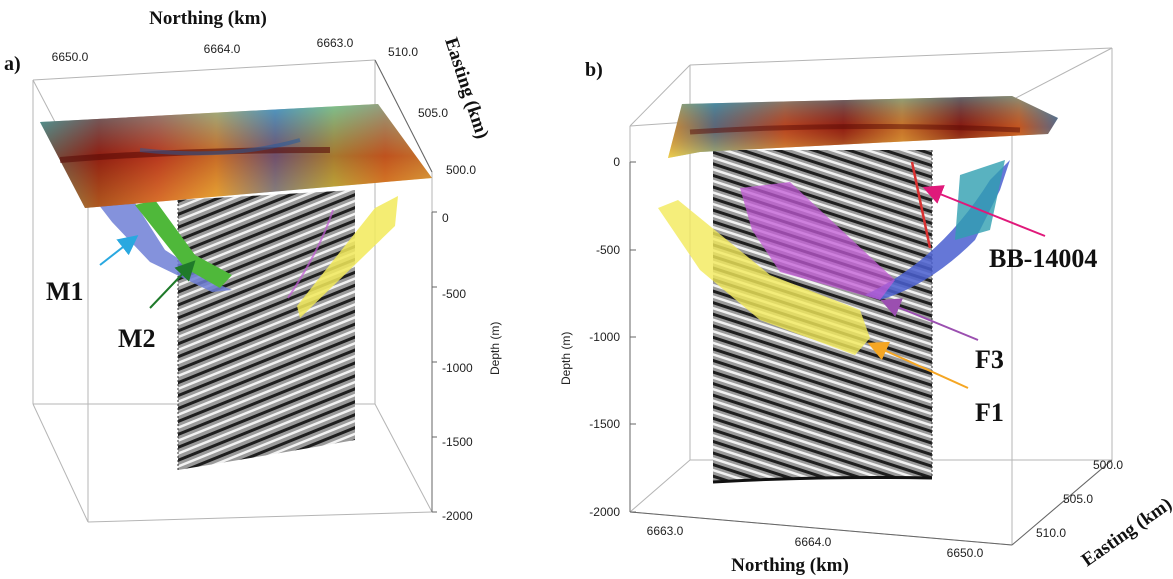 This screenshot has height=579, width=1173. What do you see at coordinates (980, 200) in the screenshot?
I see `teal-surface-b` at bounding box center [980, 200].